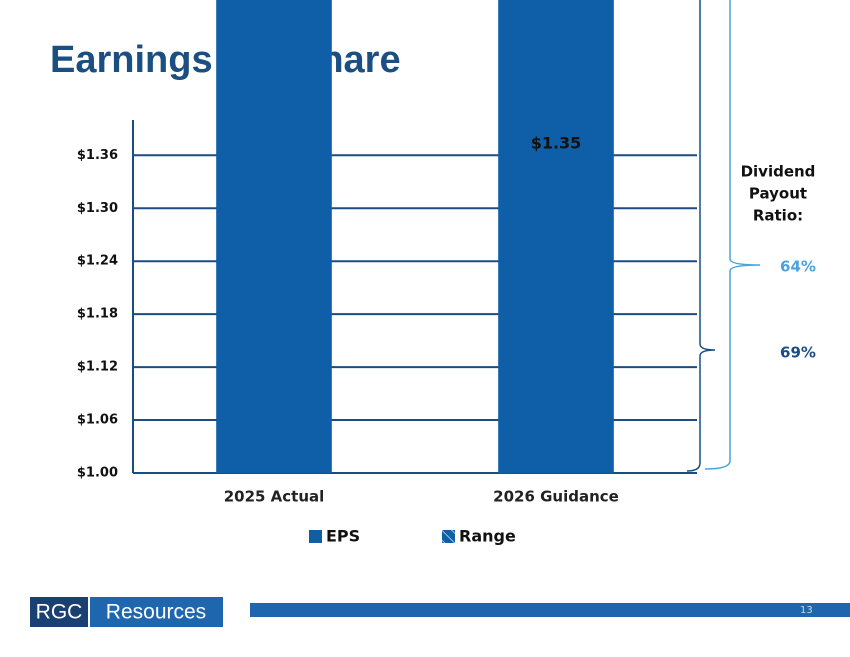  Describe the element at coordinates (97, 420) in the screenshot. I see `y-tick-label: $1.06` at that location.